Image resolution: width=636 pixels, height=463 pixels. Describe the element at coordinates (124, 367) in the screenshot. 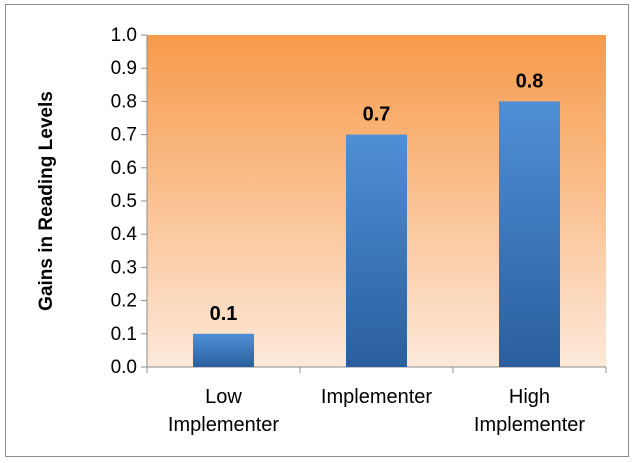

I see `y-tick-label: 0.0` at that location.